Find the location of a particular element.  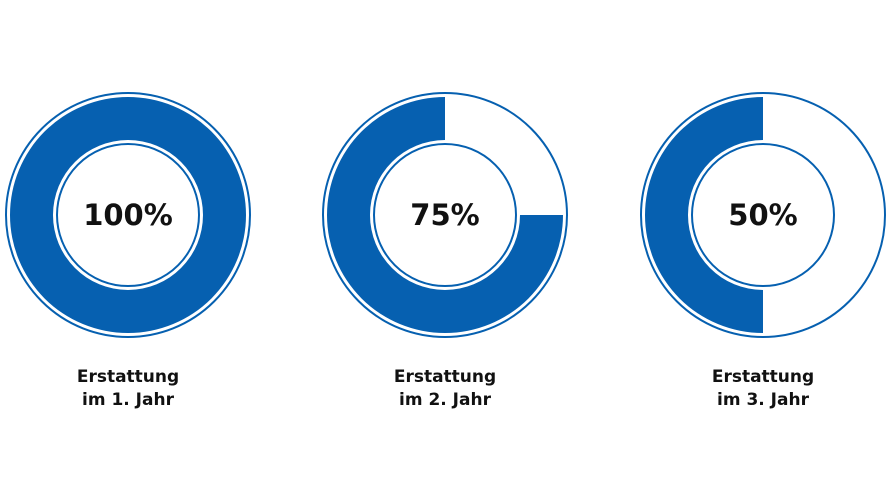

donut-center-label: 100% is located at coordinates (128, 215).